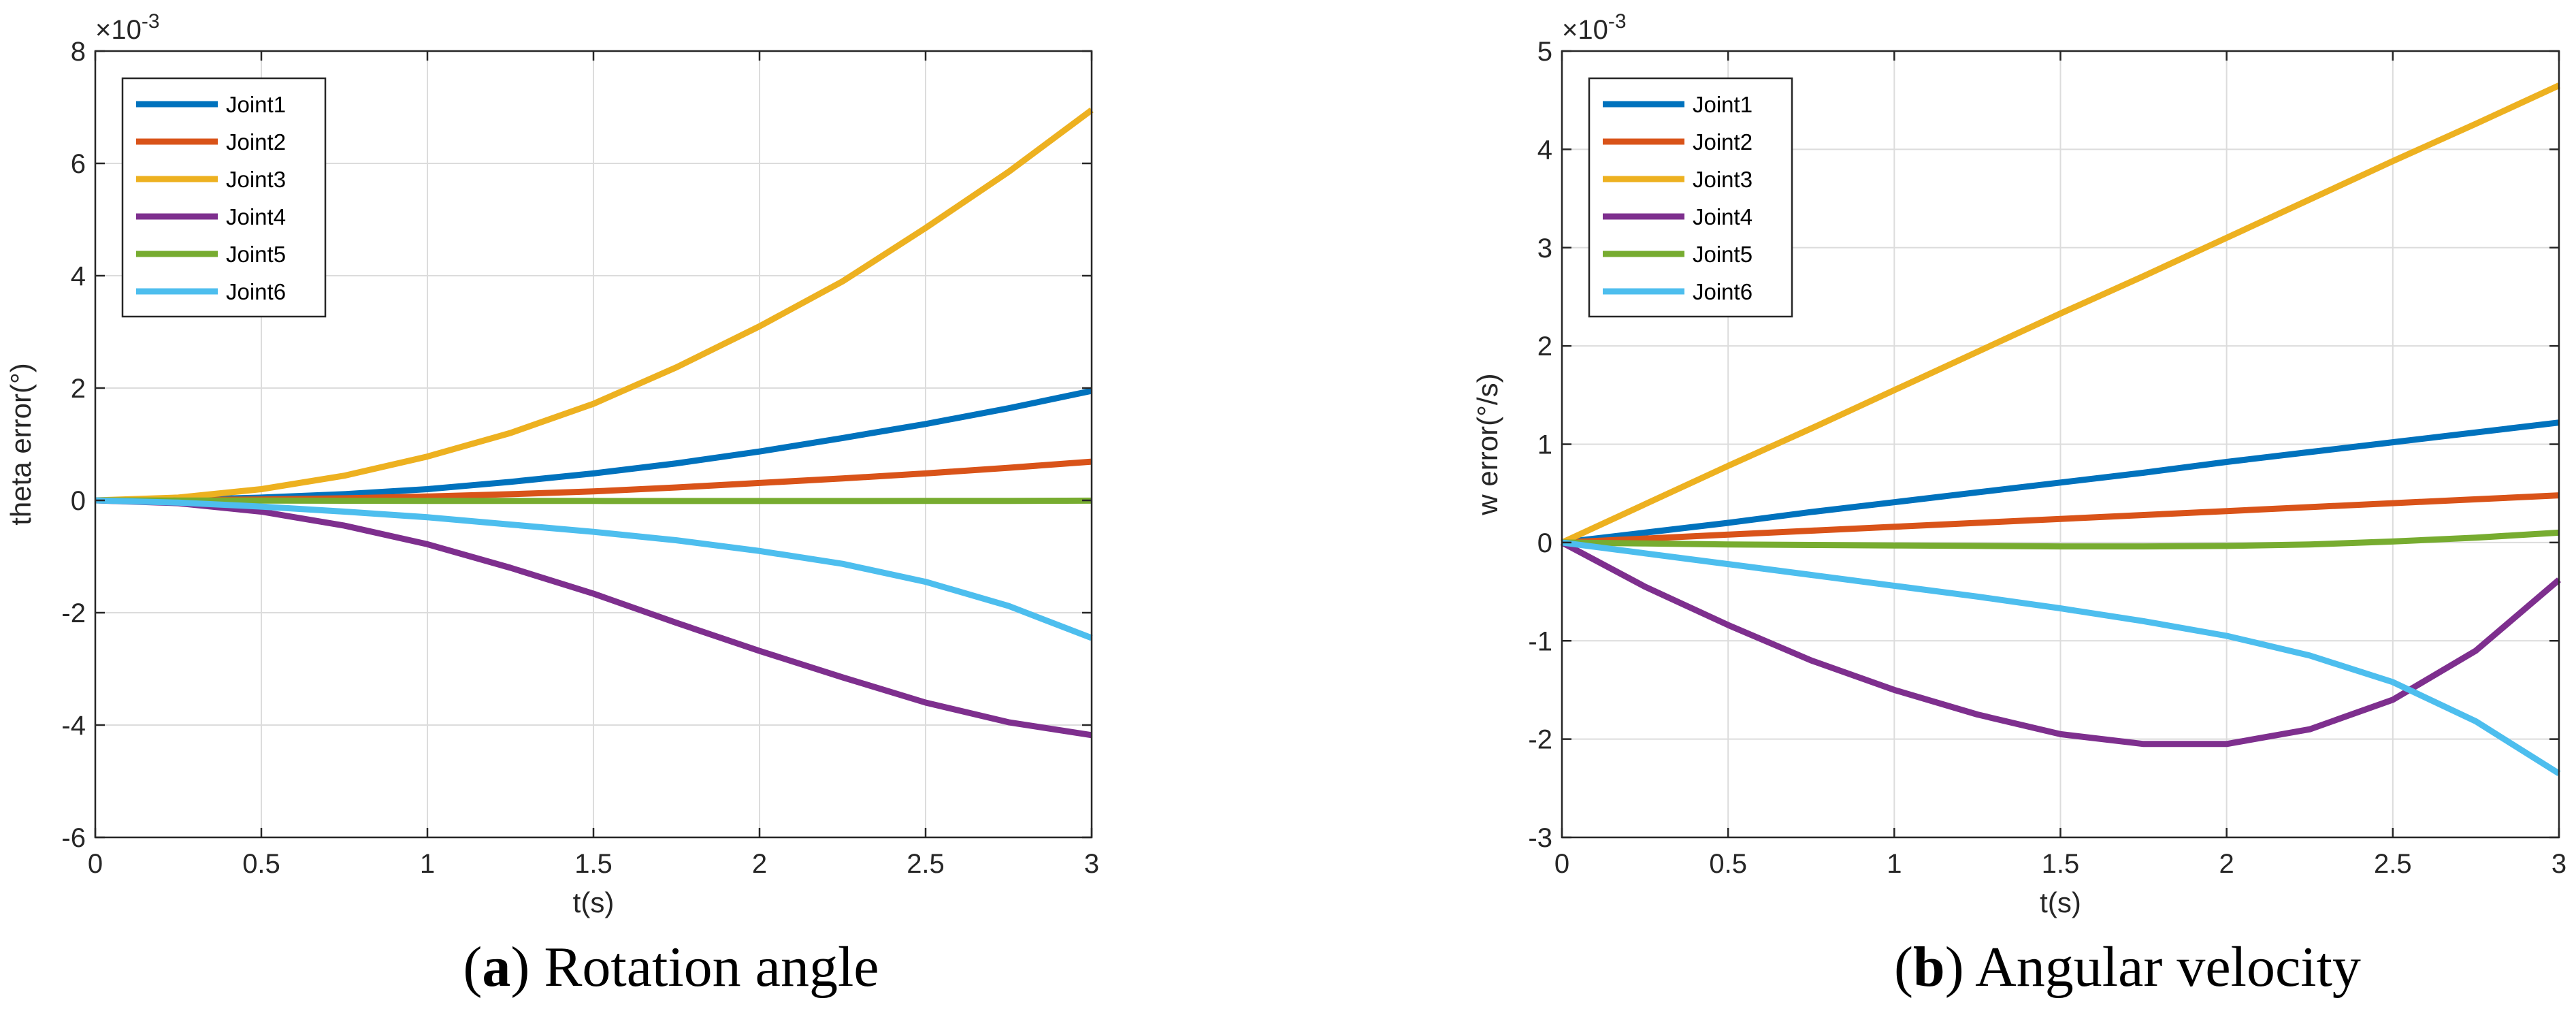  What do you see at coordinates (1487, 444) in the screenshot?
I see `y-axis-label: w error(°/s)` at bounding box center [1487, 444].